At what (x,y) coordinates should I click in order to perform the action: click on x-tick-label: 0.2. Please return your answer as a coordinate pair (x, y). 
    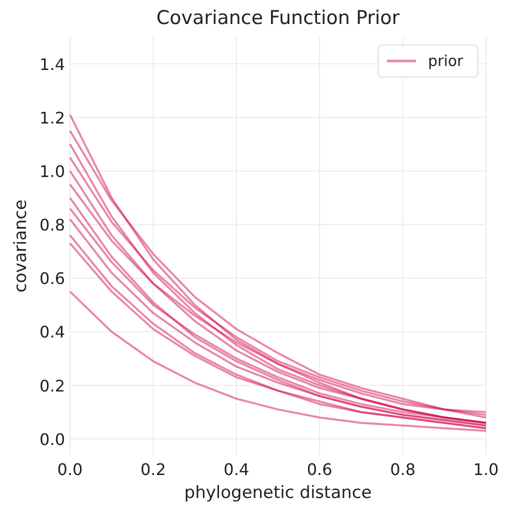
    Looking at the image, I should click on (153, 469).